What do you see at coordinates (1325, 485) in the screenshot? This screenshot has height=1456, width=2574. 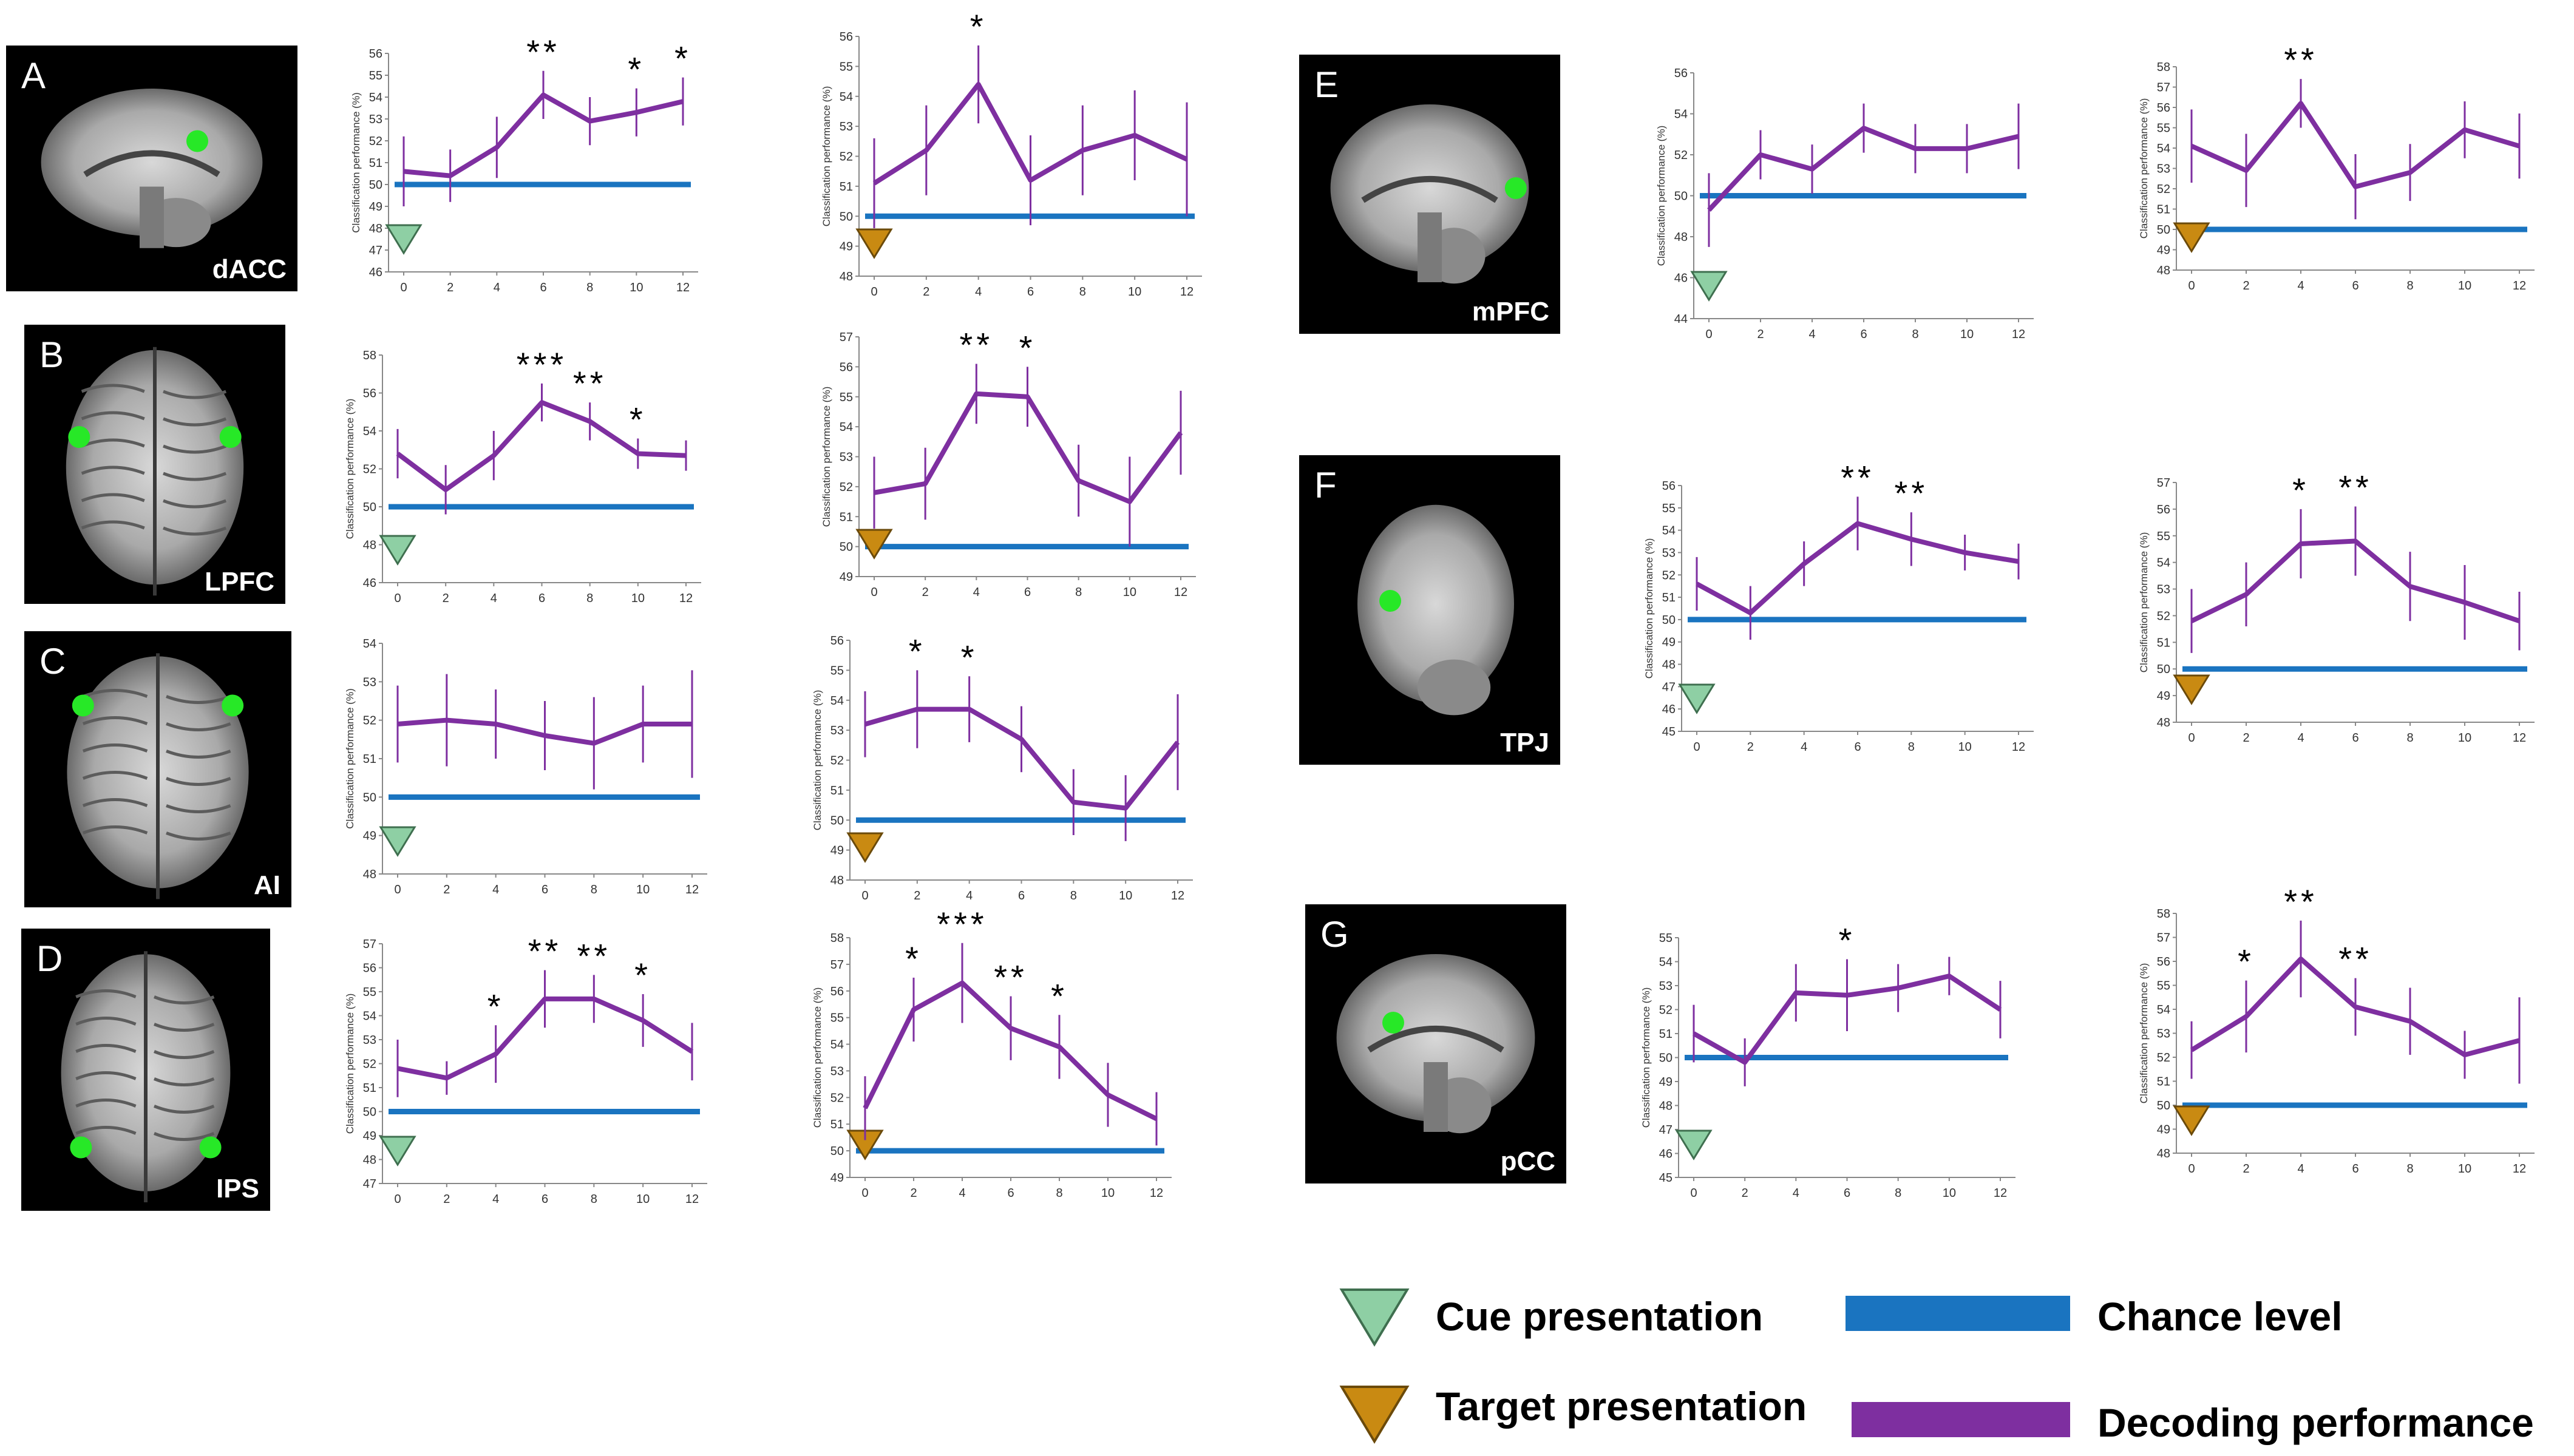 I see `panel-letter: F` at bounding box center [1325, 485].